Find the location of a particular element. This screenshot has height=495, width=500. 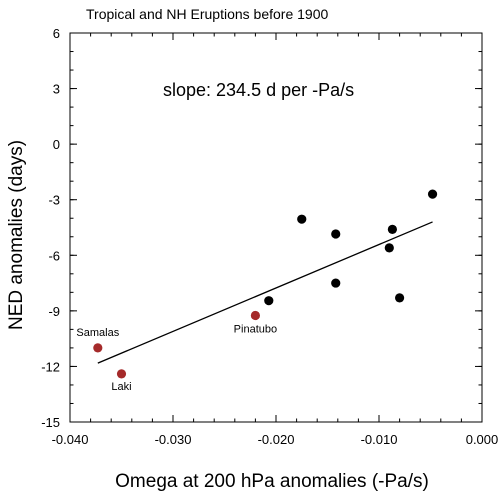

y-tick-label: -15 is located at coordinates (50, 422).